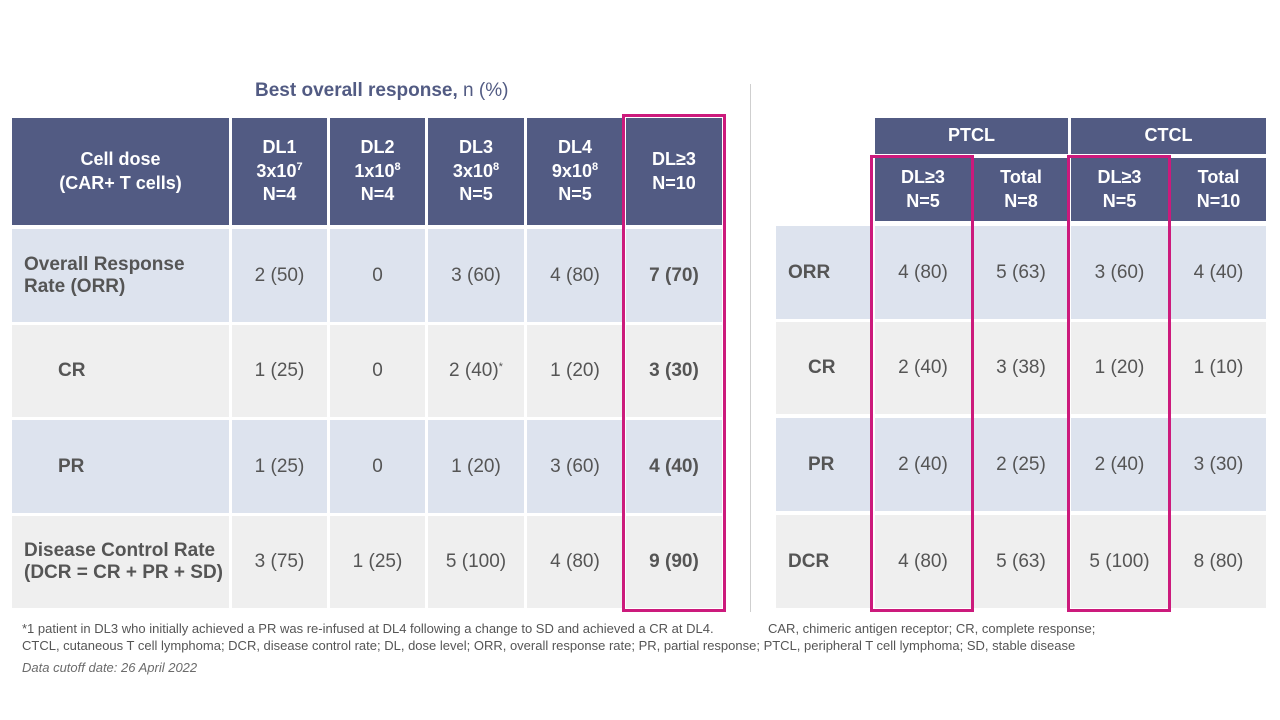 This screenshot has width=1280, height=720. What do you see at coordinates (377, 562) in the screenshot?
I see `dcr-dl2: 1 (25)` at bounding box center [377, 562].